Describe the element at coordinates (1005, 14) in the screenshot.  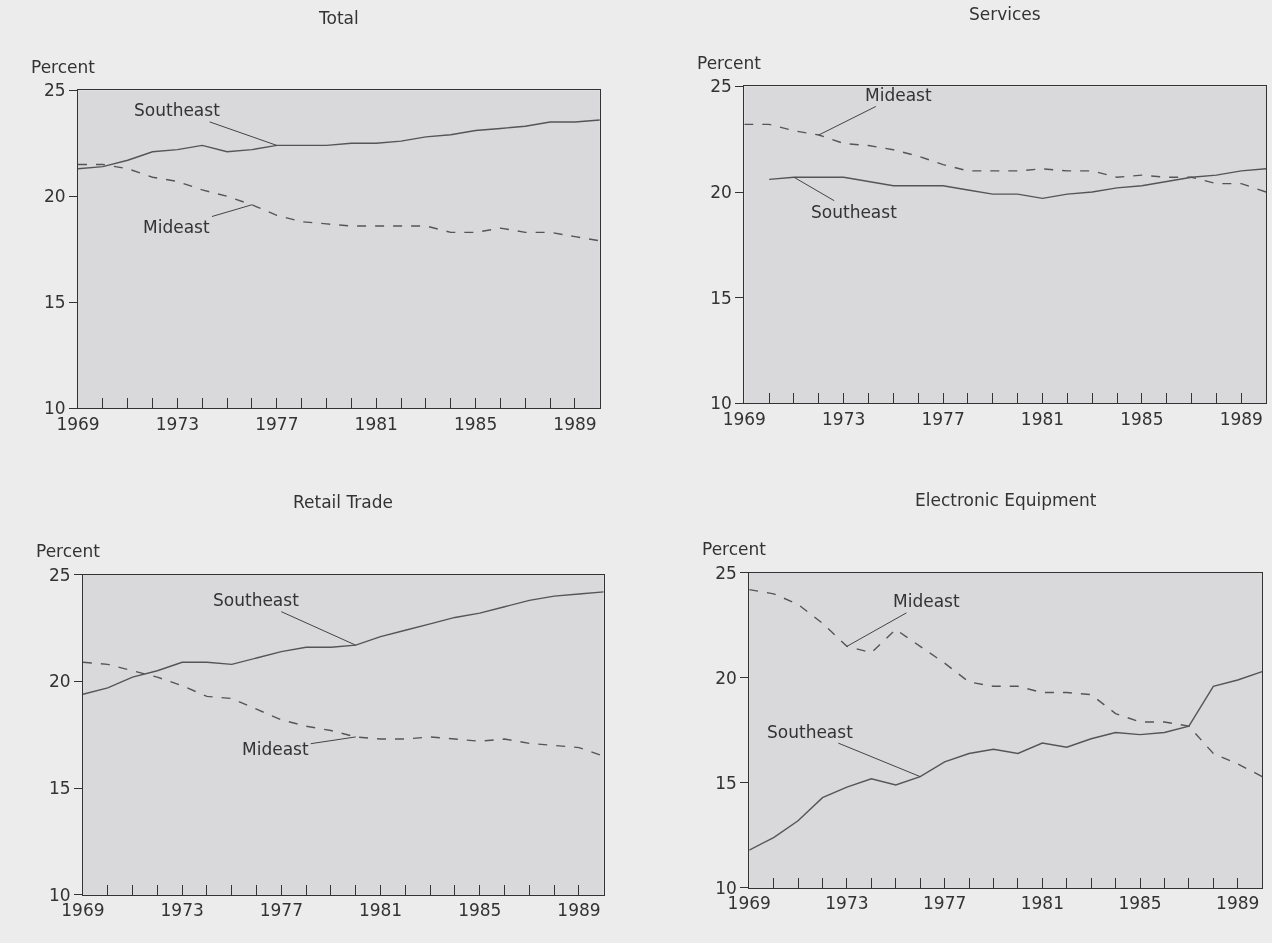
I see `chart-title: Services` at that location.